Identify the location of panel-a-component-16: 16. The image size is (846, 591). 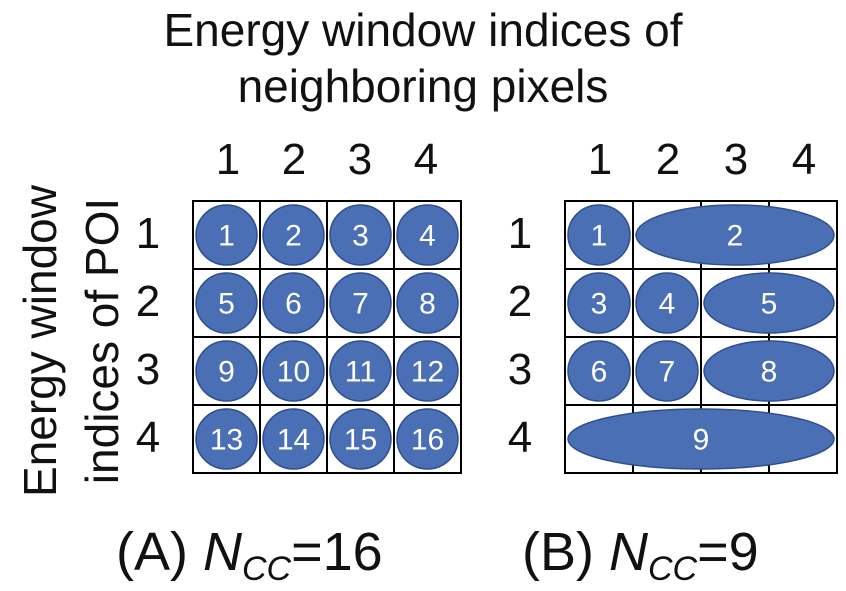
(427, 439).